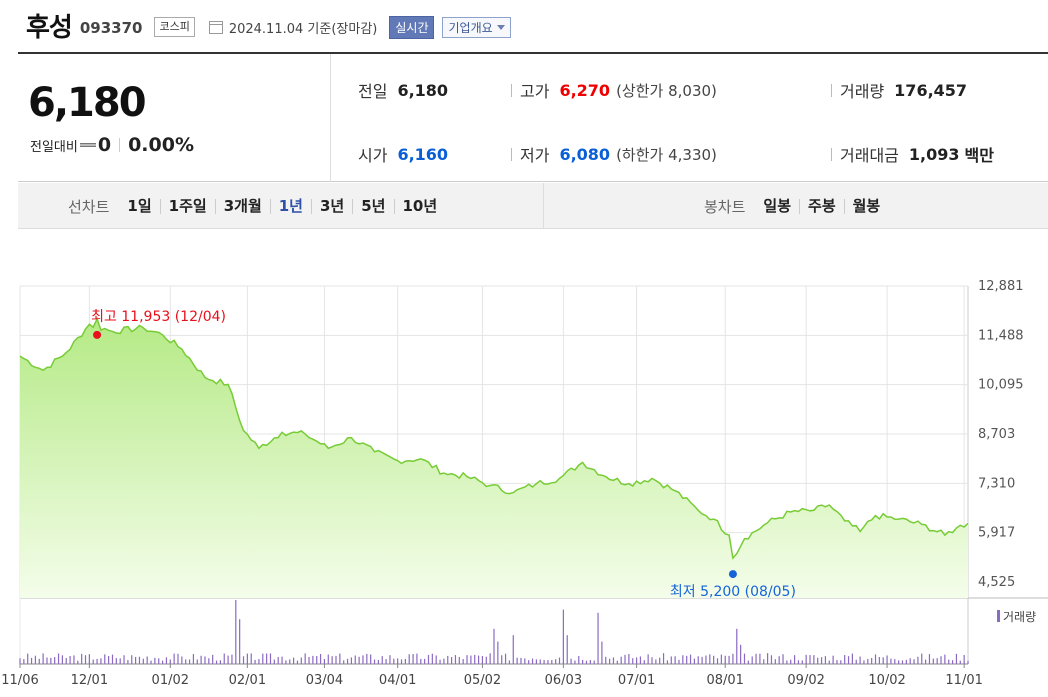 The height and width of the screenshot is (697, 1048). Describe the element at coordinates (423, 90) in the screenshot. I see `prev-close-value: 6,180` at that location.